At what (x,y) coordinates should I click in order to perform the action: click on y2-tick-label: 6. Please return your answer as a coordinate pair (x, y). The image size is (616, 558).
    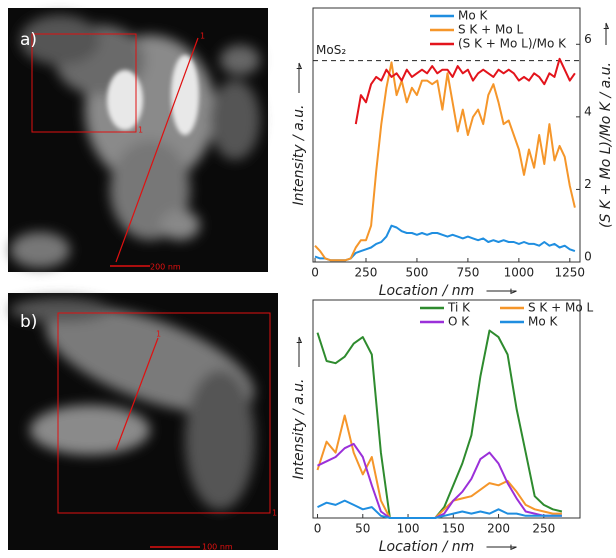
    Looking at the image, I should click on (588, 39).